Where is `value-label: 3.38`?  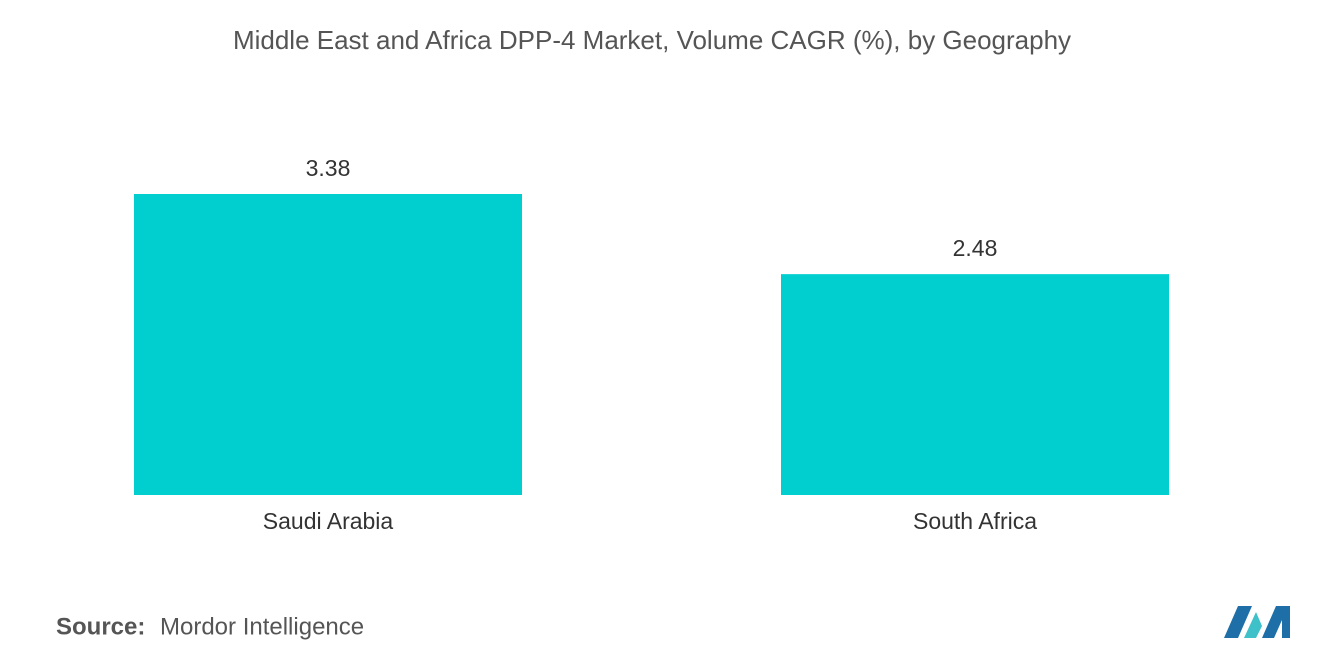
value-label: 3.38 is located at coordinates (328, 168).